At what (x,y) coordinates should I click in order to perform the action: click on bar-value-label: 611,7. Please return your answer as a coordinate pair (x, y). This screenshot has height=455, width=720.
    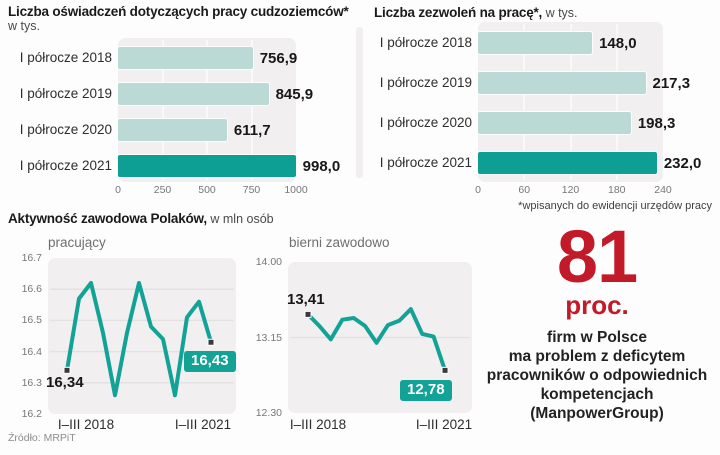
    Looking at the image, I should click on (252, 130).